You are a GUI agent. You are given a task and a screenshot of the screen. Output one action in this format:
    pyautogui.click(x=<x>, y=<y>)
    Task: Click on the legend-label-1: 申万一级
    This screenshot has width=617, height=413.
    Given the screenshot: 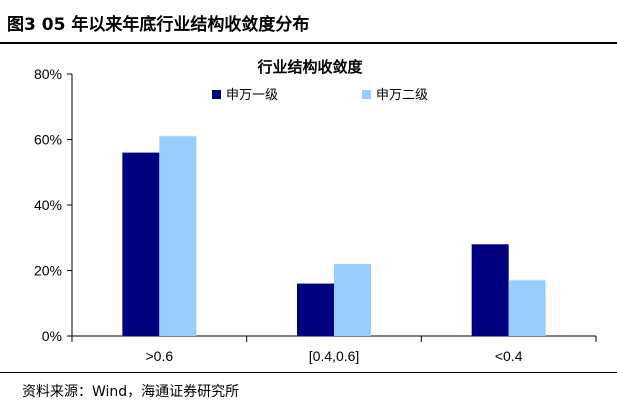 What is the action you would take?
    pyautogui.click(x=252, y=94)
    